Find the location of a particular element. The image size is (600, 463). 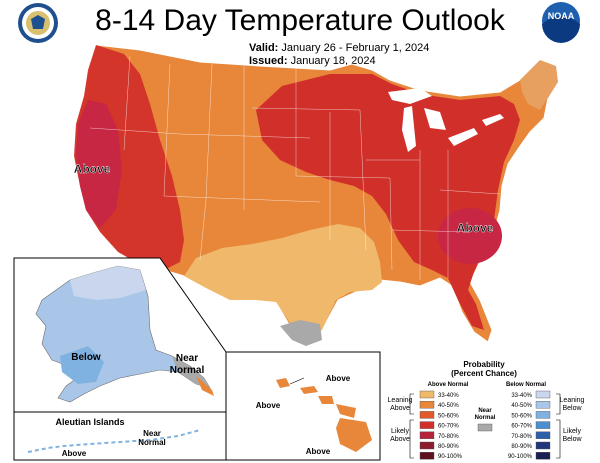

issued-date: Issued: January 18, 2024 is located at coordinates (312, 61).